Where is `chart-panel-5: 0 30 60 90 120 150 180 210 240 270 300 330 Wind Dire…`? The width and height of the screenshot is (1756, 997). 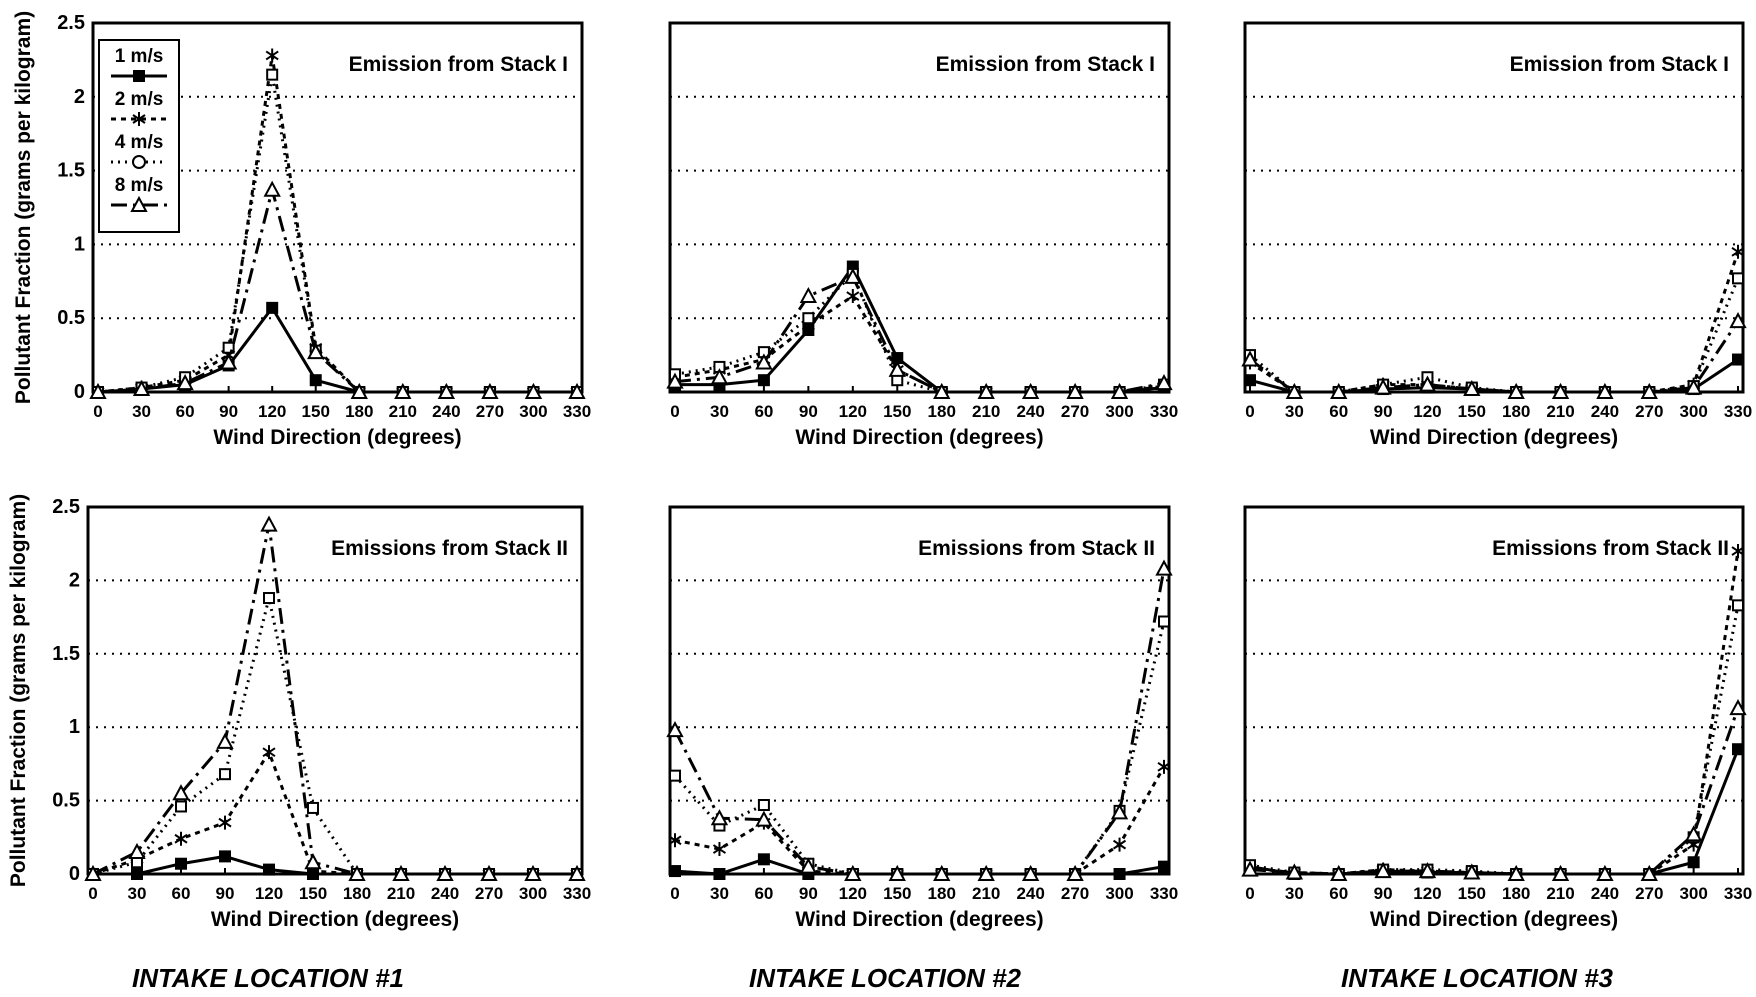 chart-panel-5: 0 30 60 90 120 150 180 210 240 270 300 330 Wind Dire… is located at coordinates (922, 718).